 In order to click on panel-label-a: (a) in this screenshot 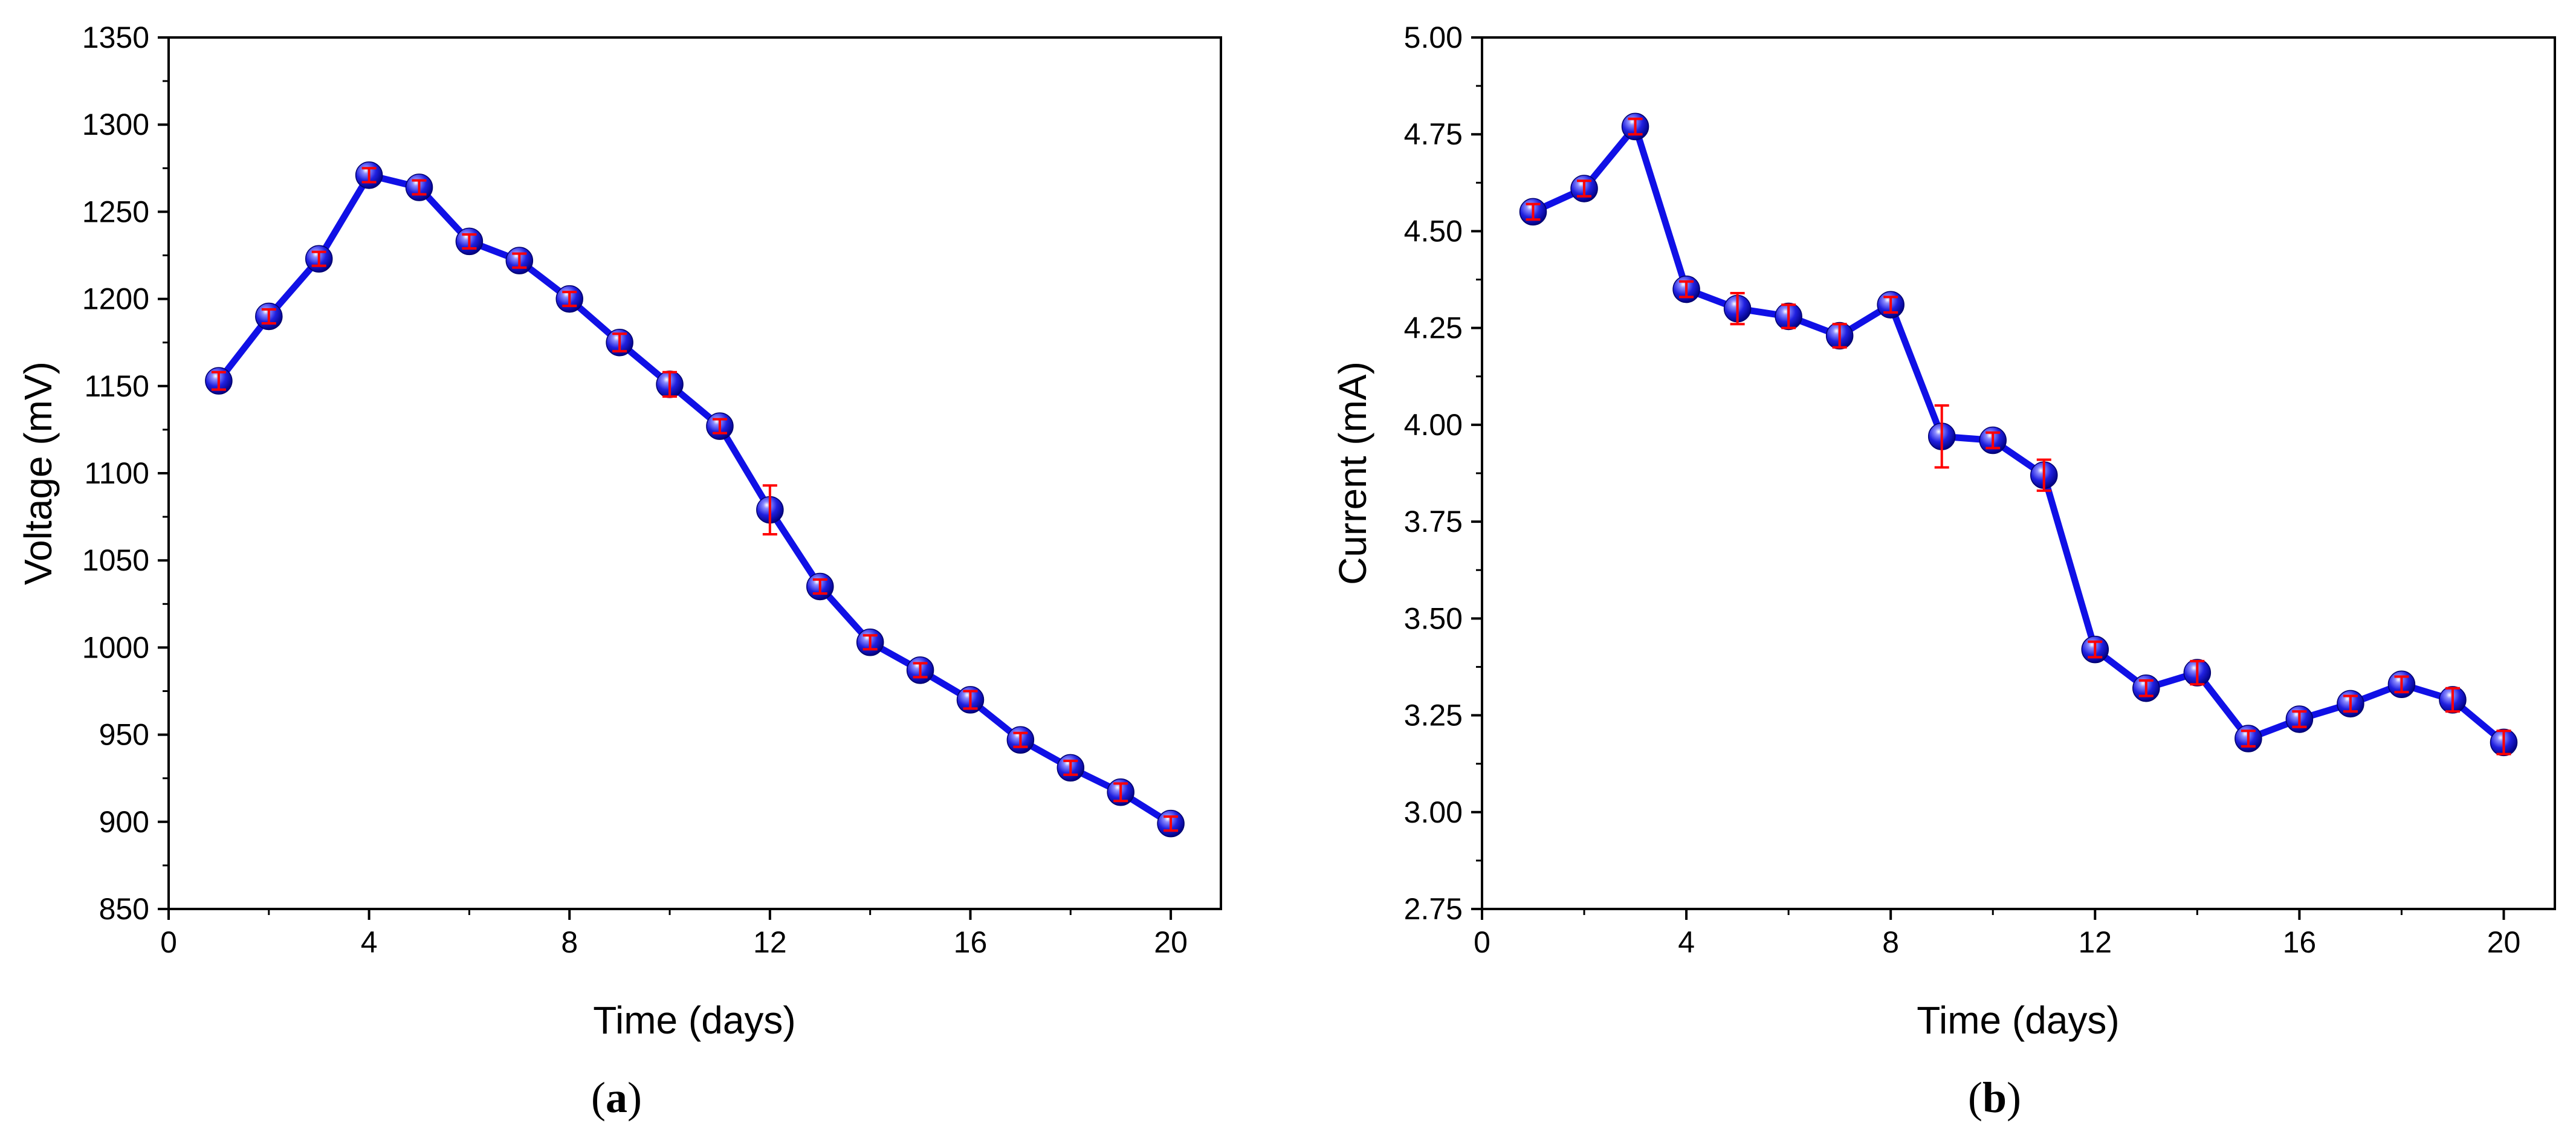, I will do `click(616, 1097)`.